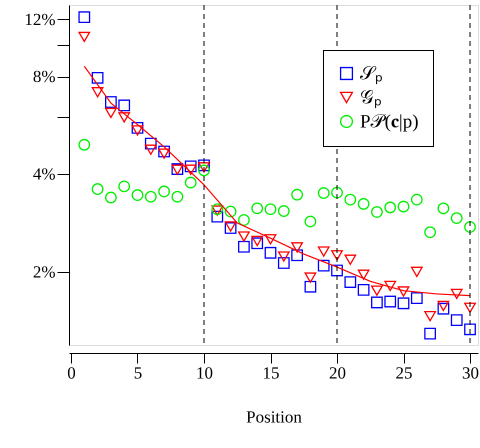 This screenshot has width=480, height=448. What do you see at coordinates (274, 417) in the screenshot?
I see `x-axis-title: Position` at bounding box center [274, 417].